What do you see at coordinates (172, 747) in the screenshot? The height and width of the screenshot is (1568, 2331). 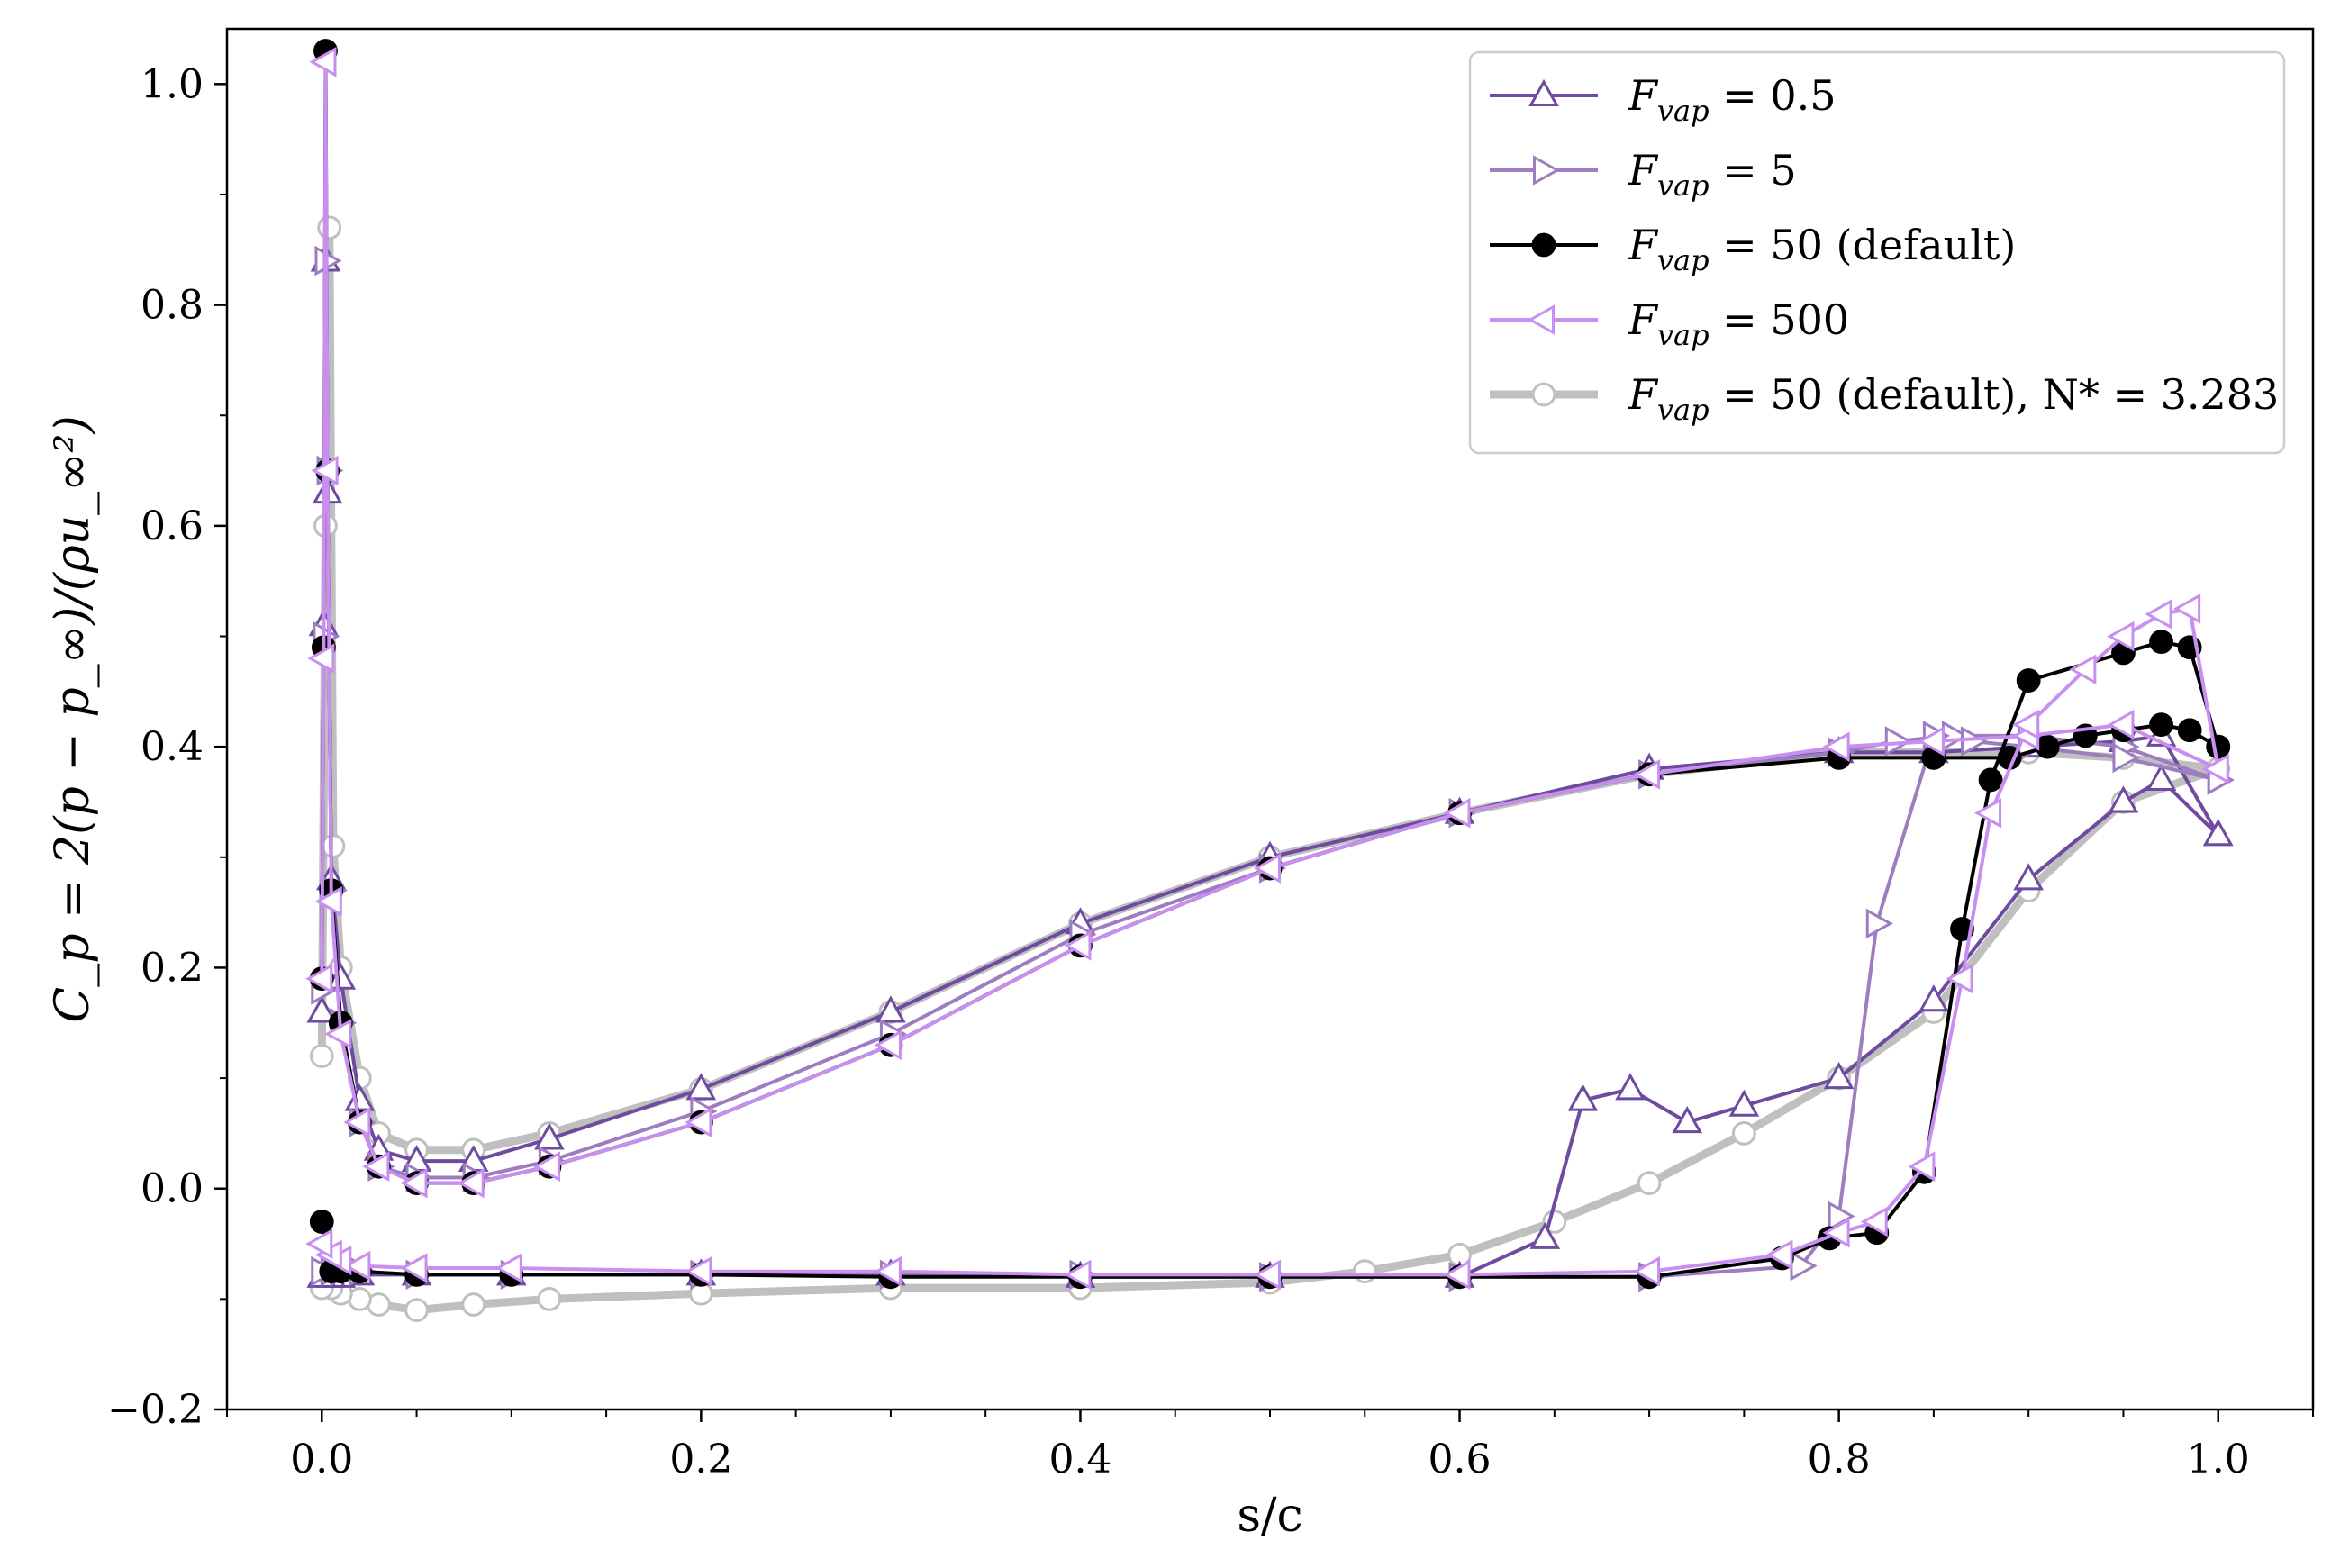 I see `y-tick-label: 0.4` at bounding box center [172, 747].